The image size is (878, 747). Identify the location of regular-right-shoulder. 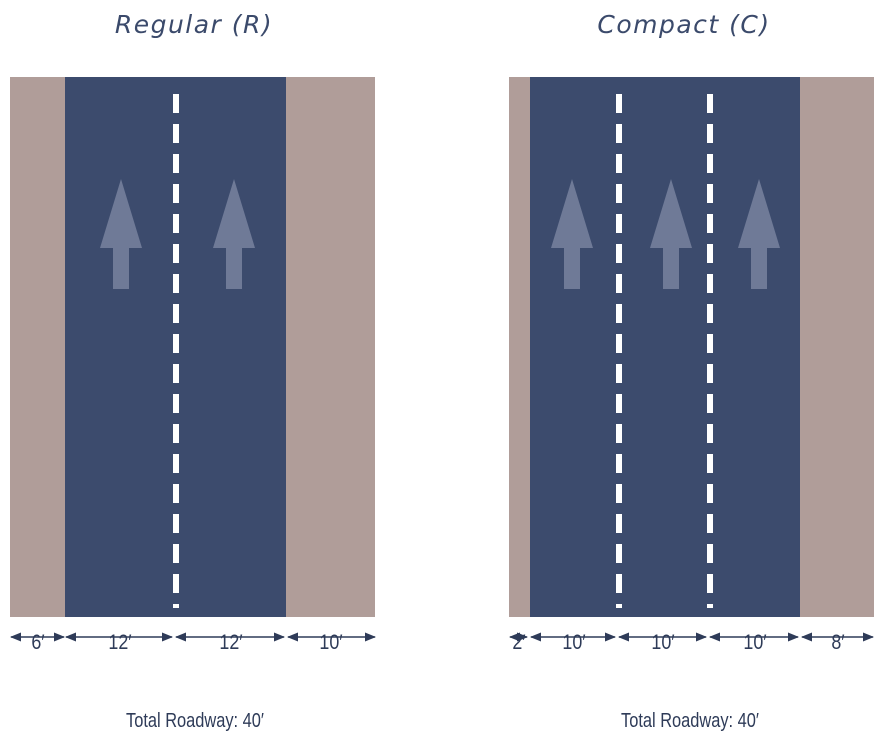
(330, 347).